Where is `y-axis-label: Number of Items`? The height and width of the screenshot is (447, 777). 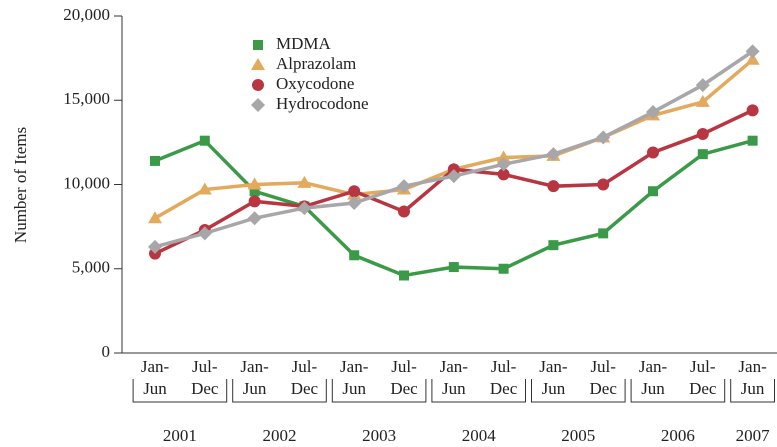
y-axis-label: Number of Items is located at coordinates (20, 185).